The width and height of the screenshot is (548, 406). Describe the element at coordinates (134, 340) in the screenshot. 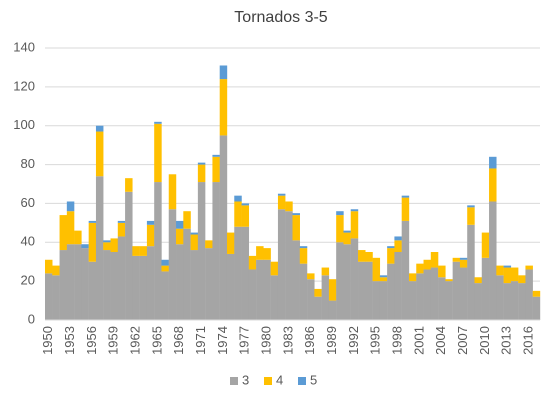

I see `x-tick-label: 1962` at that location.